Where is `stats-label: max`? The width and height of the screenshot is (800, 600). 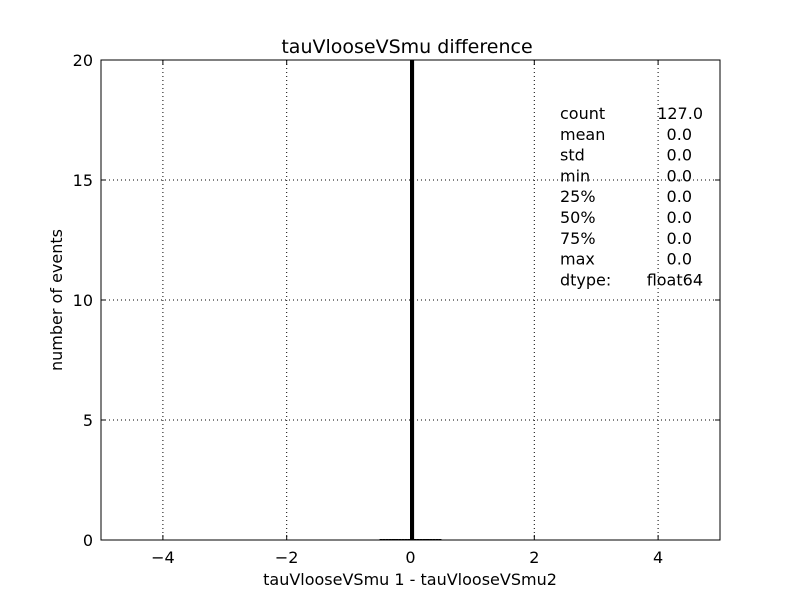 stats-label: max is located at coordinates (577, 259).